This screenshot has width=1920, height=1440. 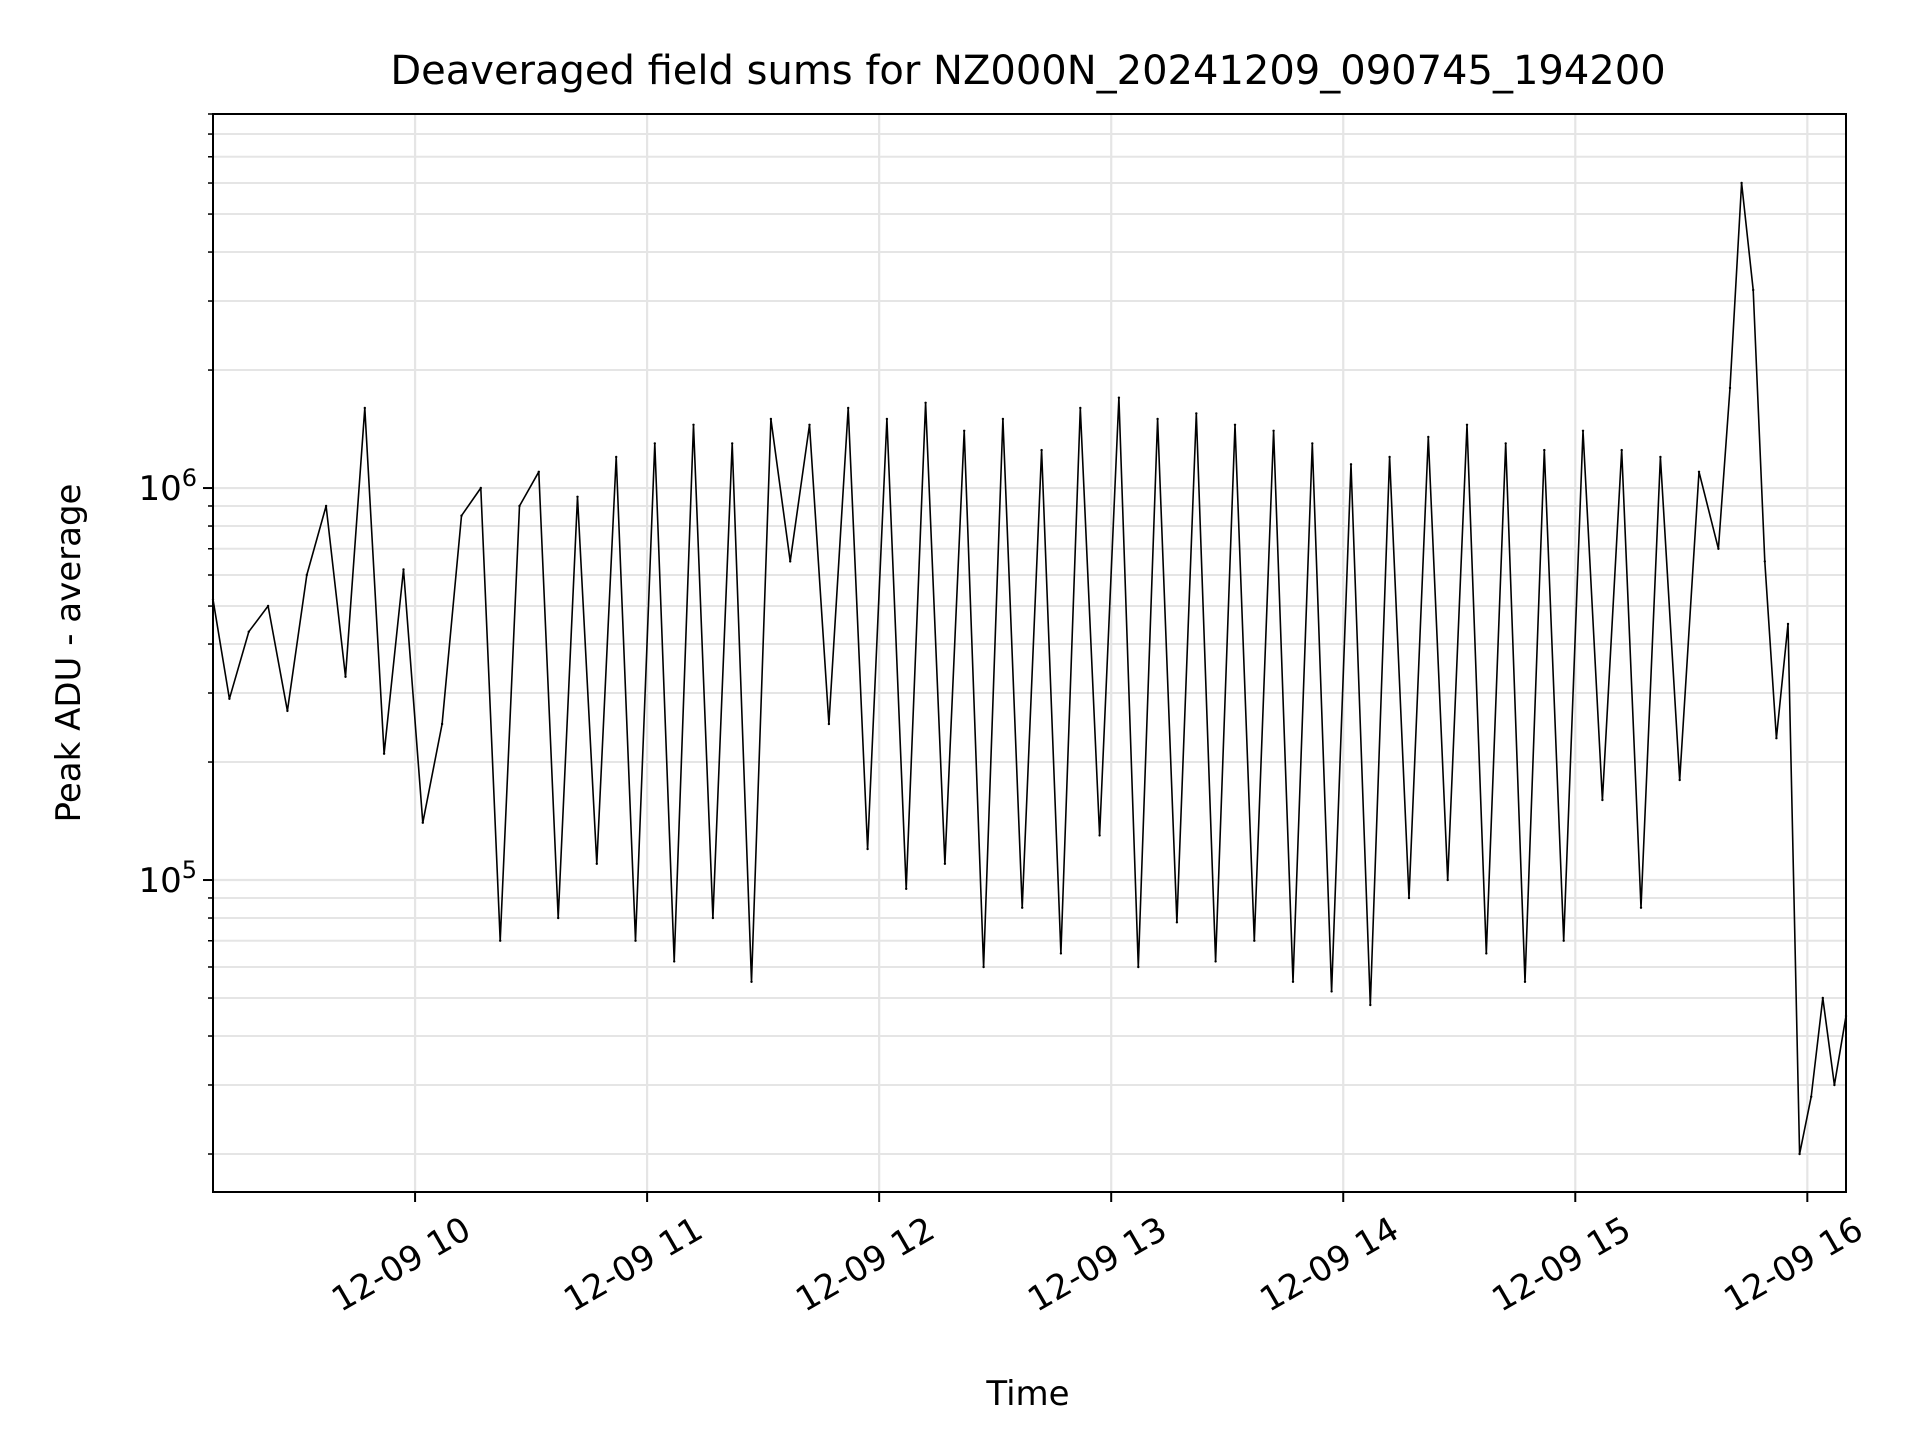 I want to click on x-tick-label: 12-09 15, so click(x=1561, y=1264).